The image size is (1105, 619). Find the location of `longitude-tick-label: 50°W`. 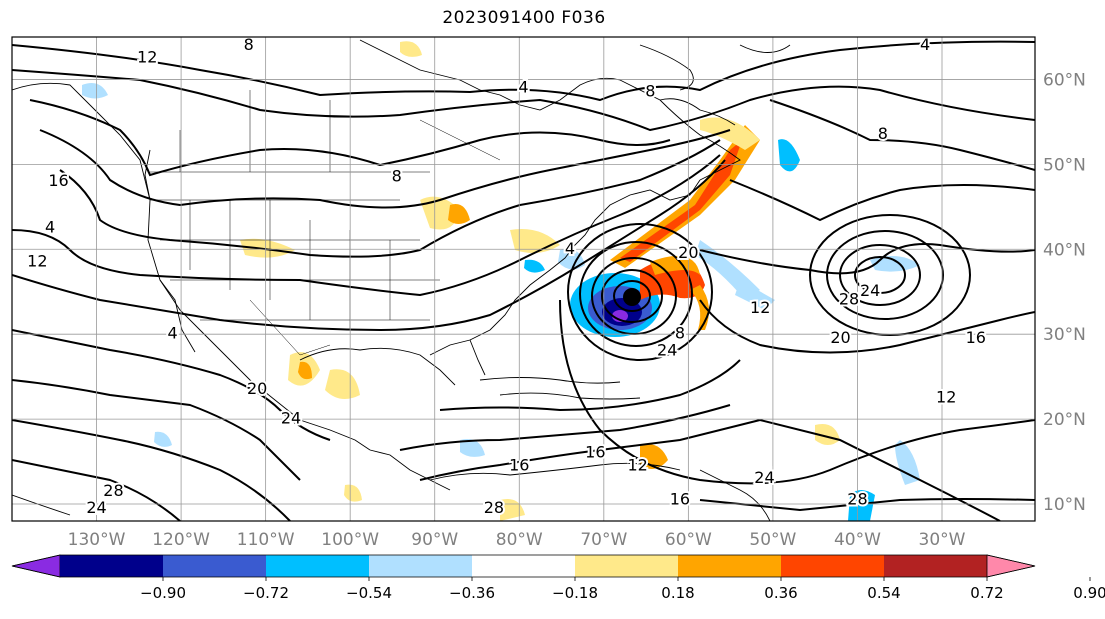

longitude-tick-label: 50°W is located at coordinates (772, 540).